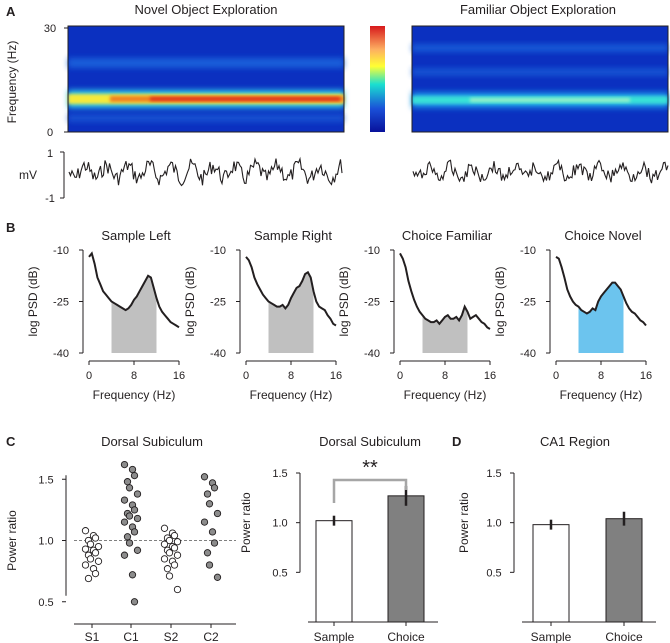 This screenshot has height=643, width=670. I want to click on bar-y-tick-label: 1.5, so click(493, 474).